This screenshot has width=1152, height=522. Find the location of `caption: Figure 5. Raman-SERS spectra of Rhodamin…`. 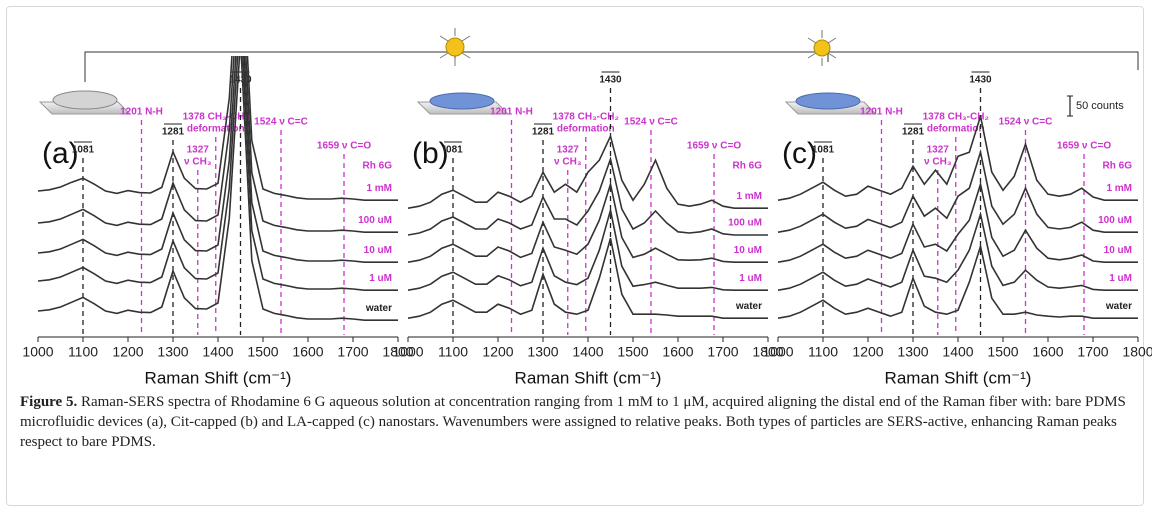

caption: Figure 5. Raman-SERS spectra of Rhodamin… is located at coordinates (575, 422).